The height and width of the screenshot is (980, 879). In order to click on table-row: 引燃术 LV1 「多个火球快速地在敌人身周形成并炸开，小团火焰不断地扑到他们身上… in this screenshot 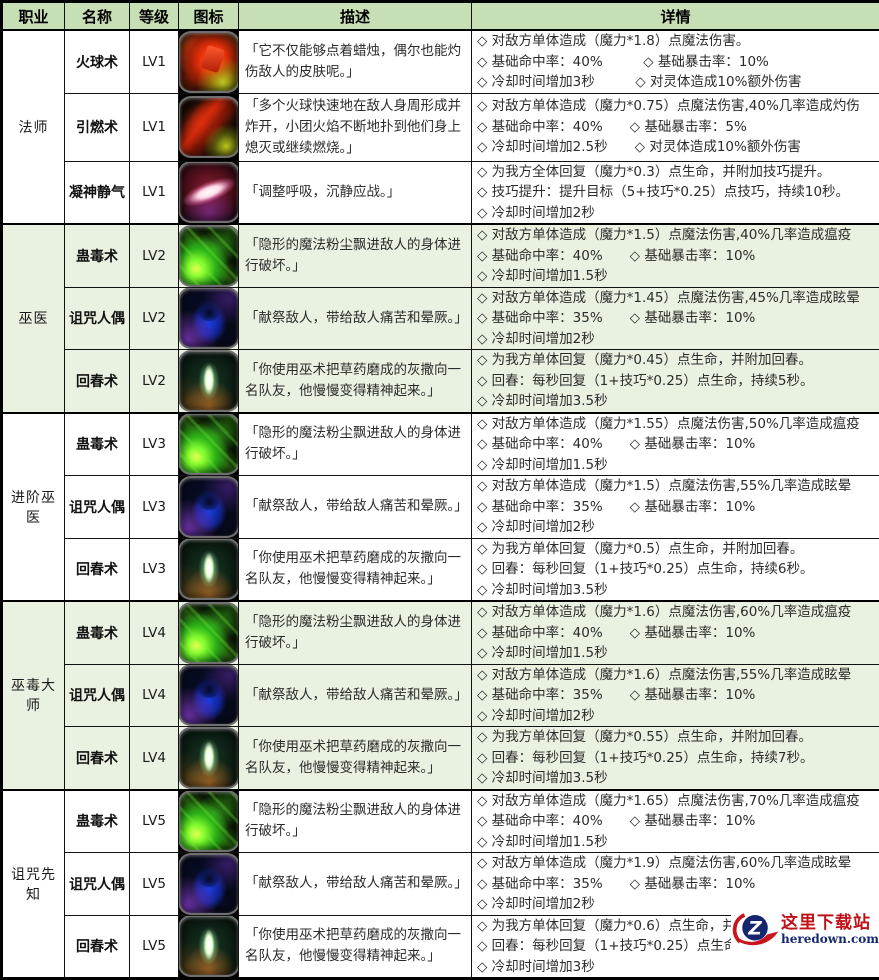, I will do `click(440, 127)`.